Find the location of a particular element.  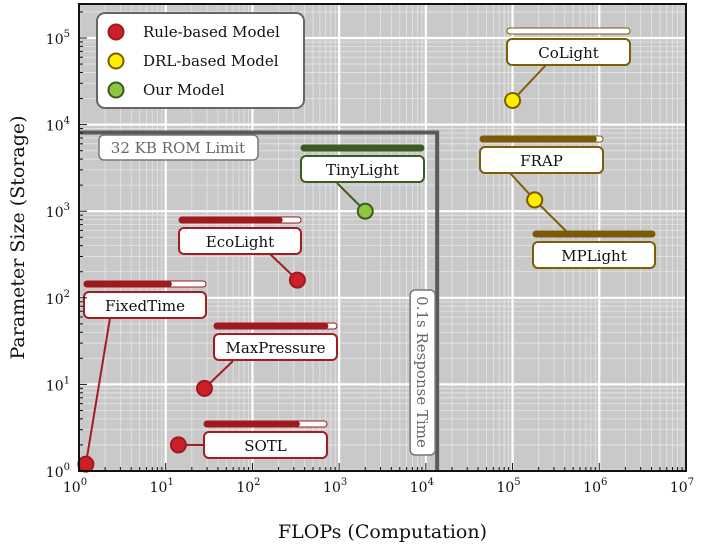

model-fixedtime: FixedTime is located at coordinates (145, 372).